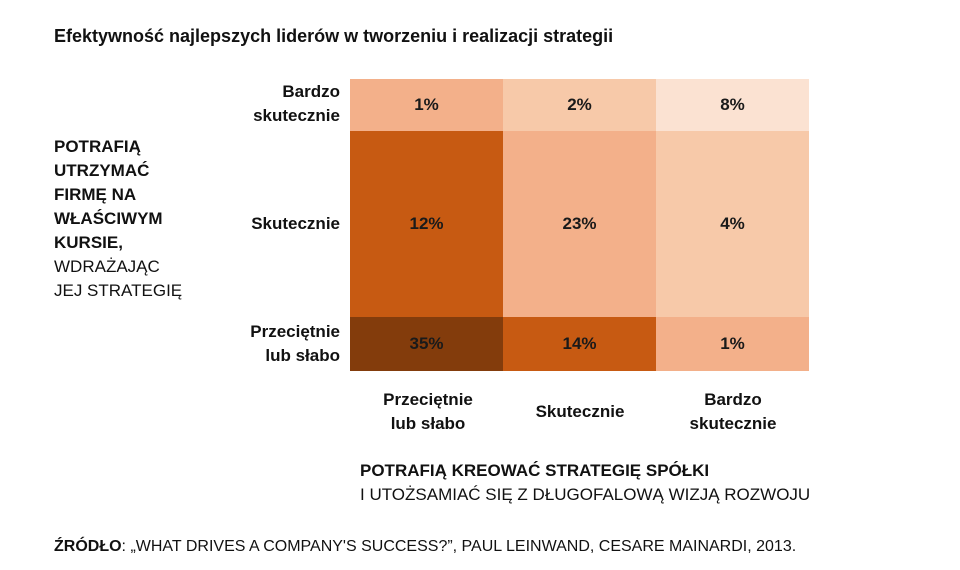 The image size is (960, 570). I want to click on y-axis-line: POTRAFIĄ, so click(97, 146).